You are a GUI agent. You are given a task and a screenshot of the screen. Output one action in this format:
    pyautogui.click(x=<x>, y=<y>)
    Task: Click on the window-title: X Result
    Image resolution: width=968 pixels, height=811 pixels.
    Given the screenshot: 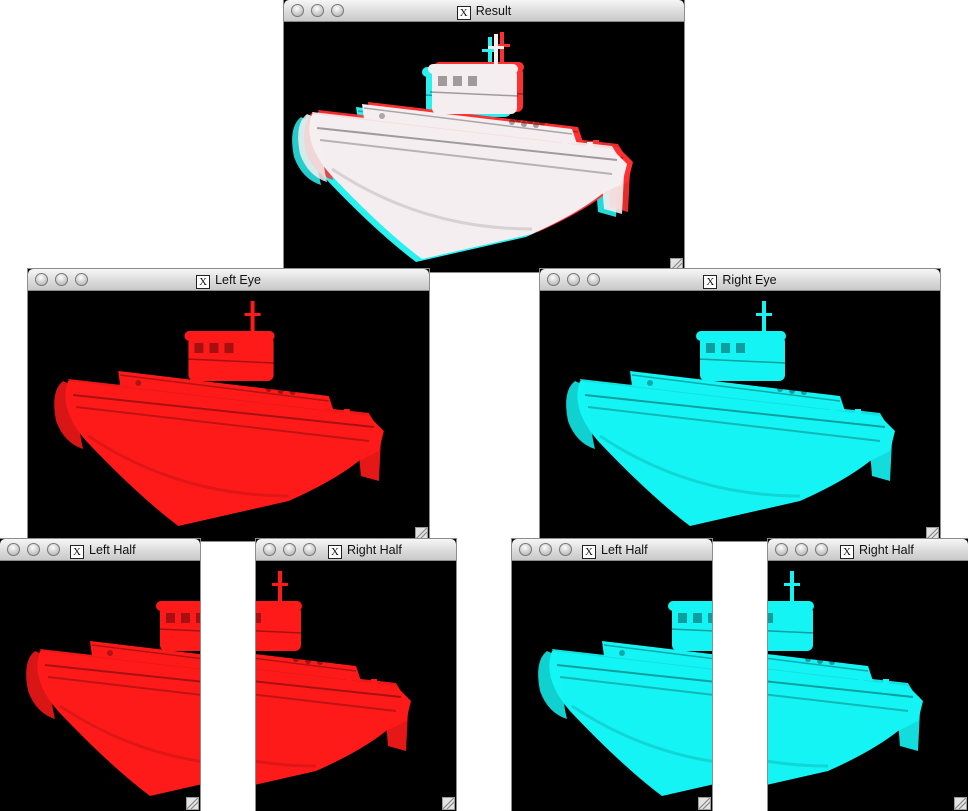 What is the action you would take?
    pyautogui.click(x=484, y=11)
    